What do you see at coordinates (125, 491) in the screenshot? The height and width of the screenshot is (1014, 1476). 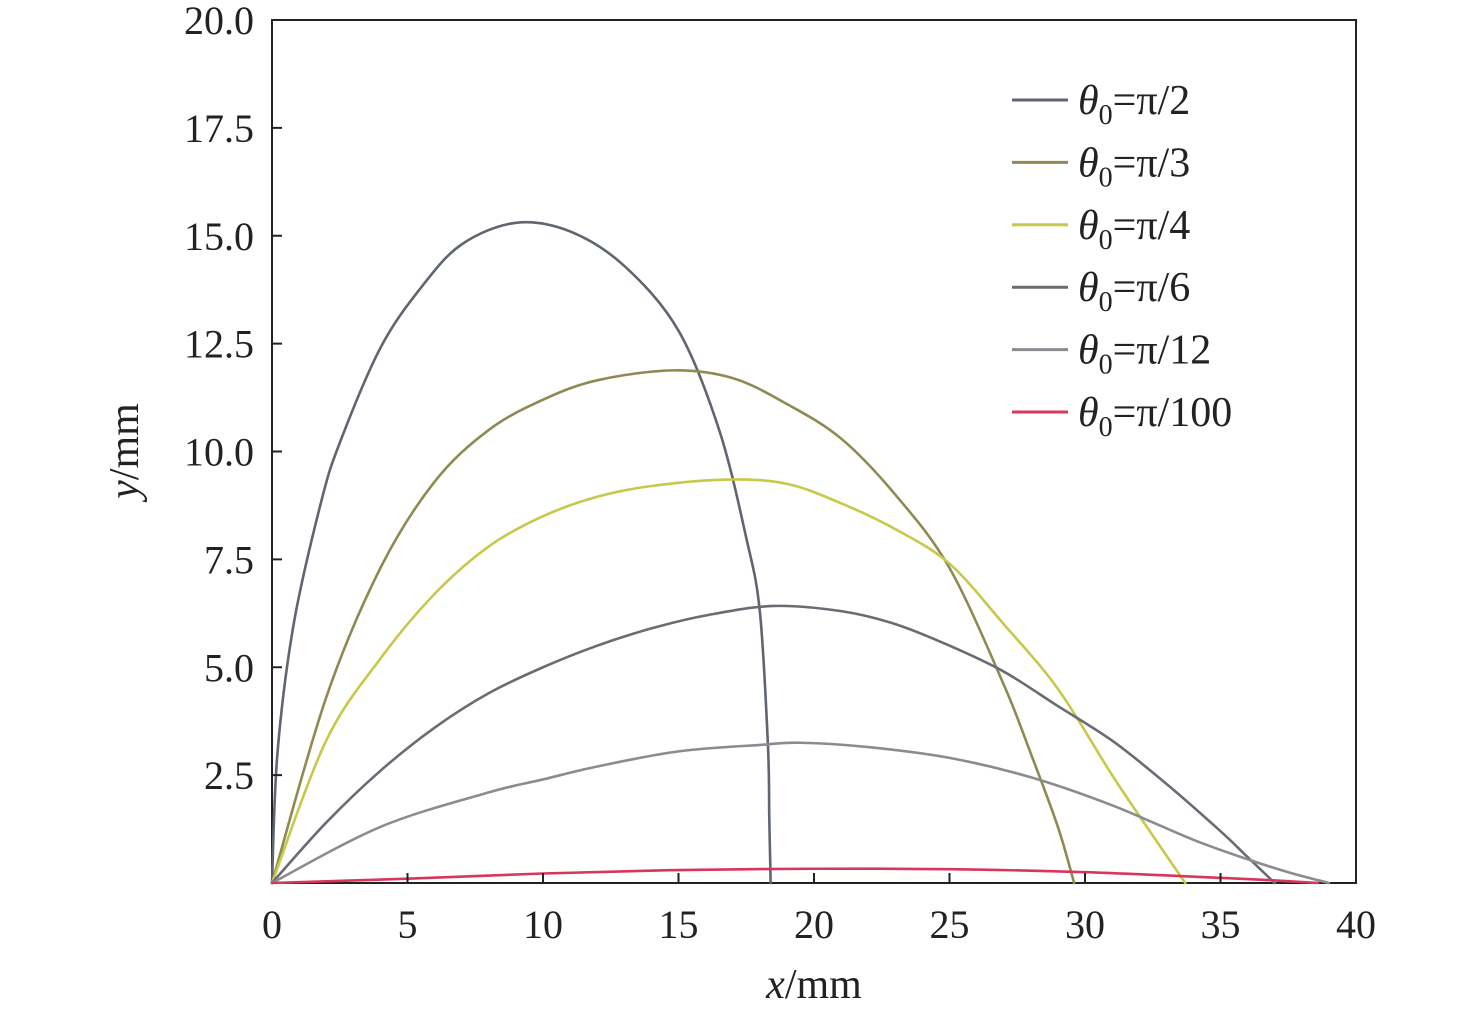 I see `y-axis-variable: y` at bounding box center [125, 491].